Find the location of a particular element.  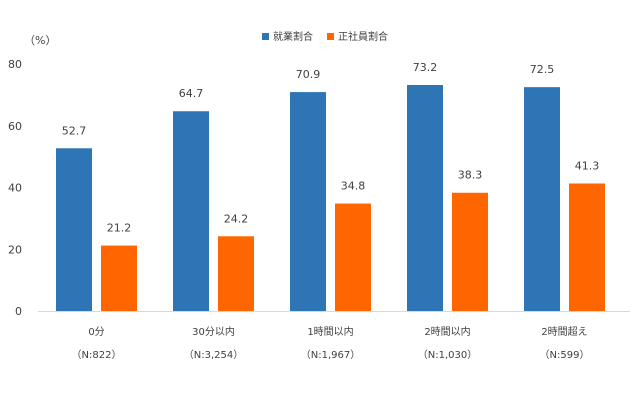

data-label: 72.5 is located at coordinates (542, 69).